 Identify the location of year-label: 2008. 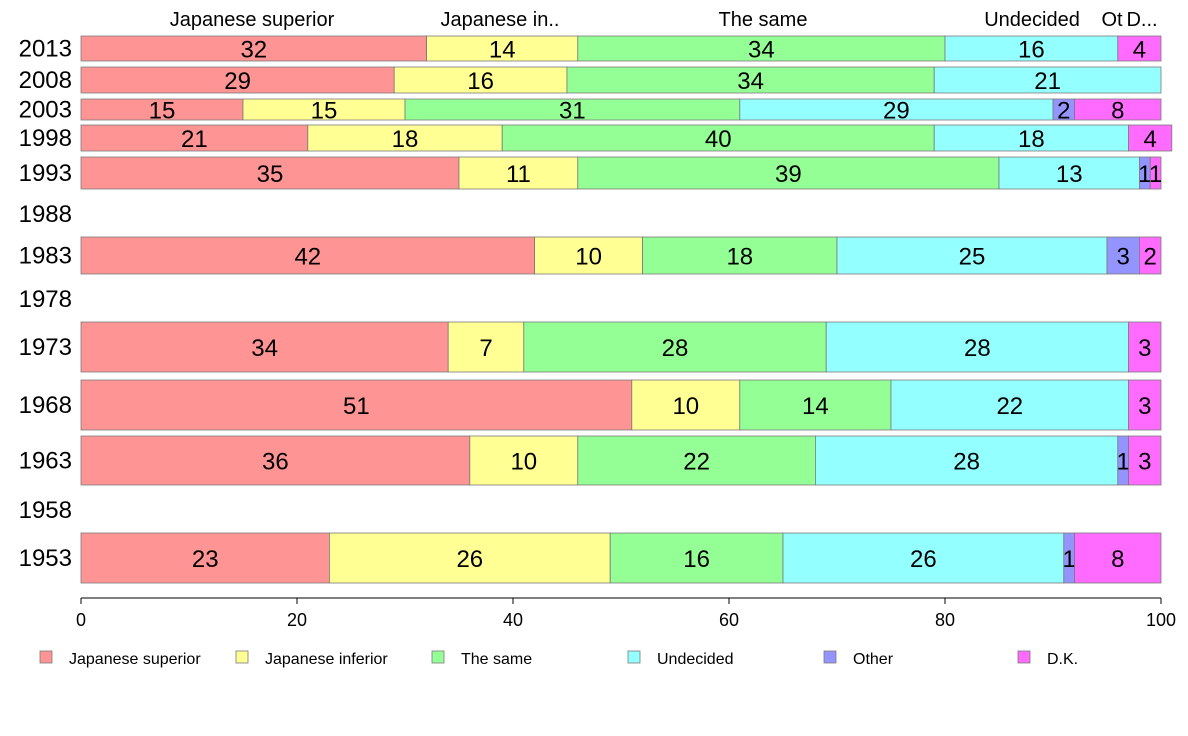
(45, 80).